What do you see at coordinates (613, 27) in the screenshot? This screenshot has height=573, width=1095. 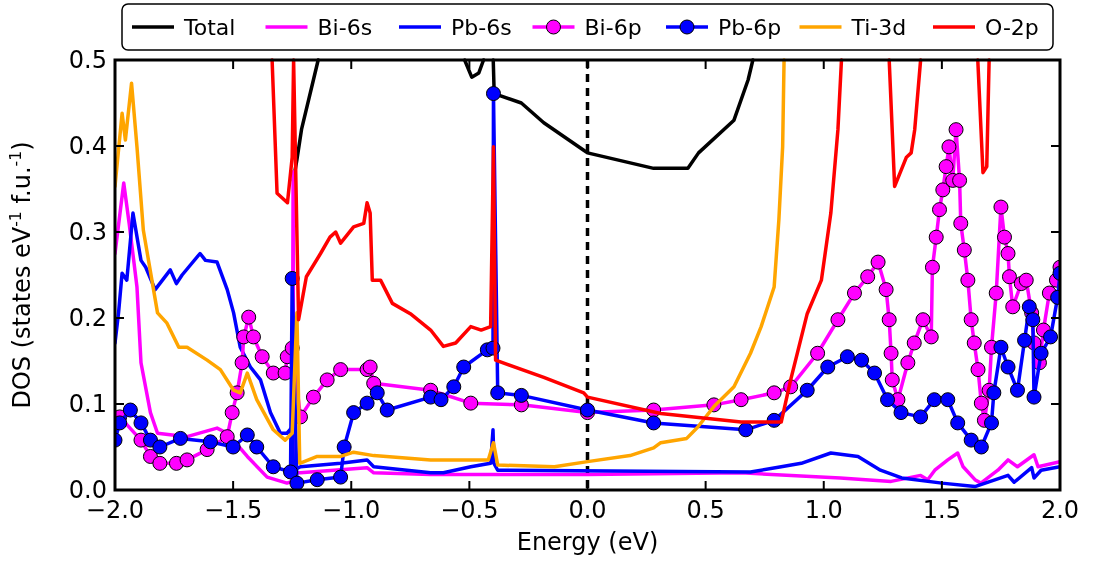 I see `legend-label: Bi-6p` at bounding box center [613, 27].